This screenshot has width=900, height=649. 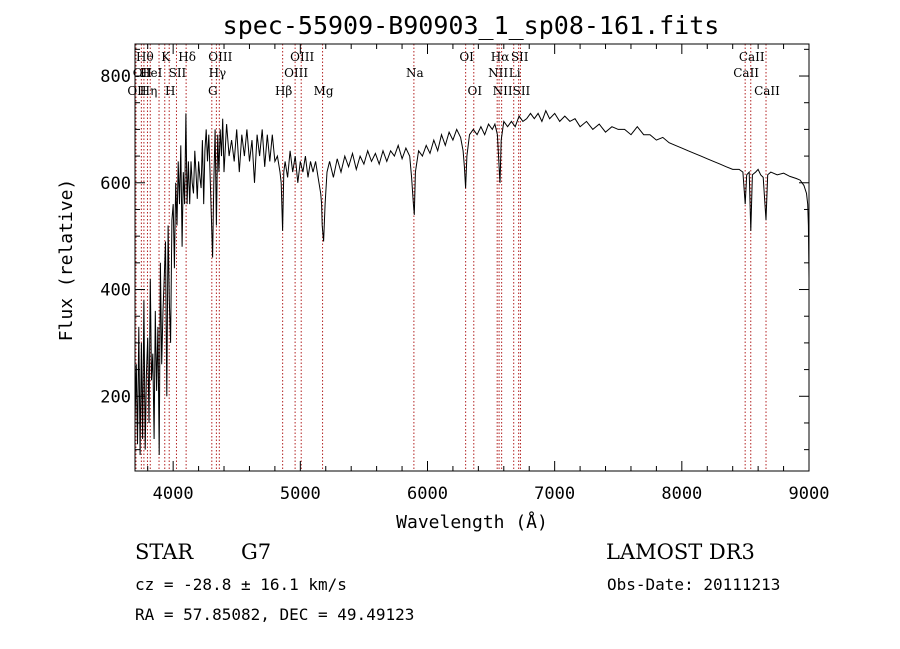 I want to click on y-tick-label: 200, so click(x=115, y=397).